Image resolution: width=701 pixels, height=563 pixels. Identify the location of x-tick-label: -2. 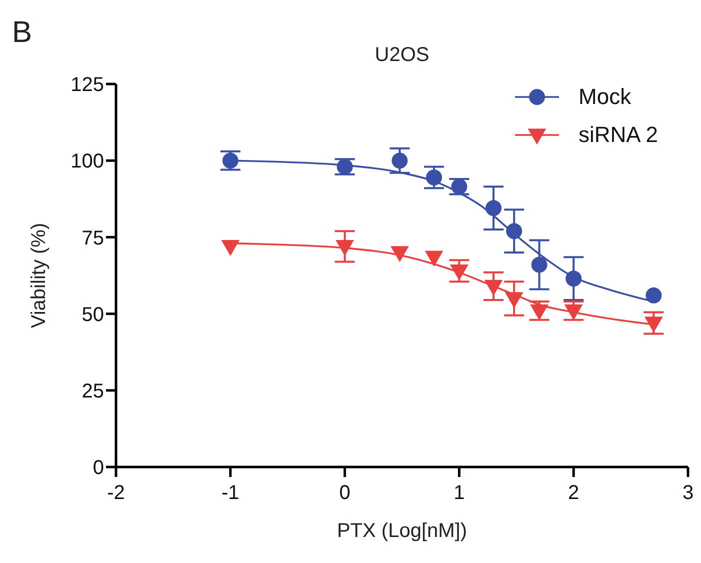
(116, 493).